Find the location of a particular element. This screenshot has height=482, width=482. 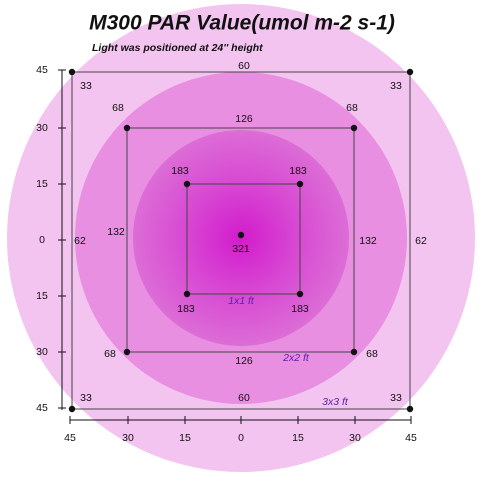

zone-label: 1x1 ft is located at coordinates (241, 301).